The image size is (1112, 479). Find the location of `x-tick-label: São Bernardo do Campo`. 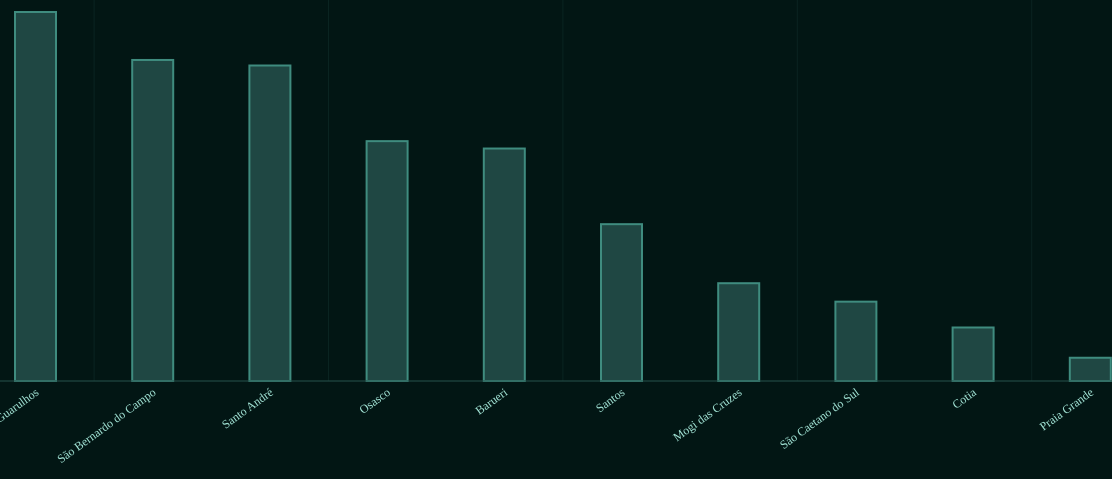

x-tick-label: São Bernardo do Campo is located at coordinates (107, 425).